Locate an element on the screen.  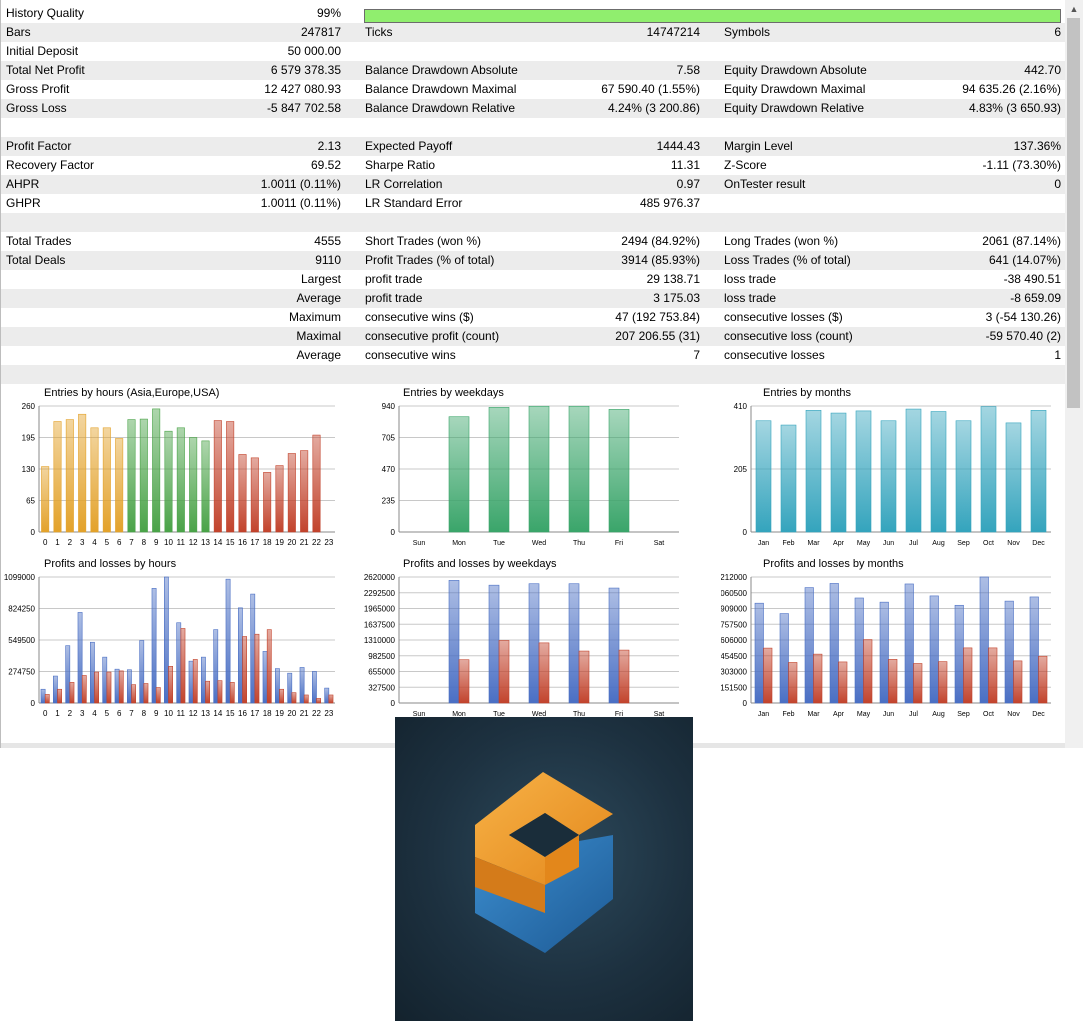
y-tick-label: 205 is located at coordinates (741, 469).